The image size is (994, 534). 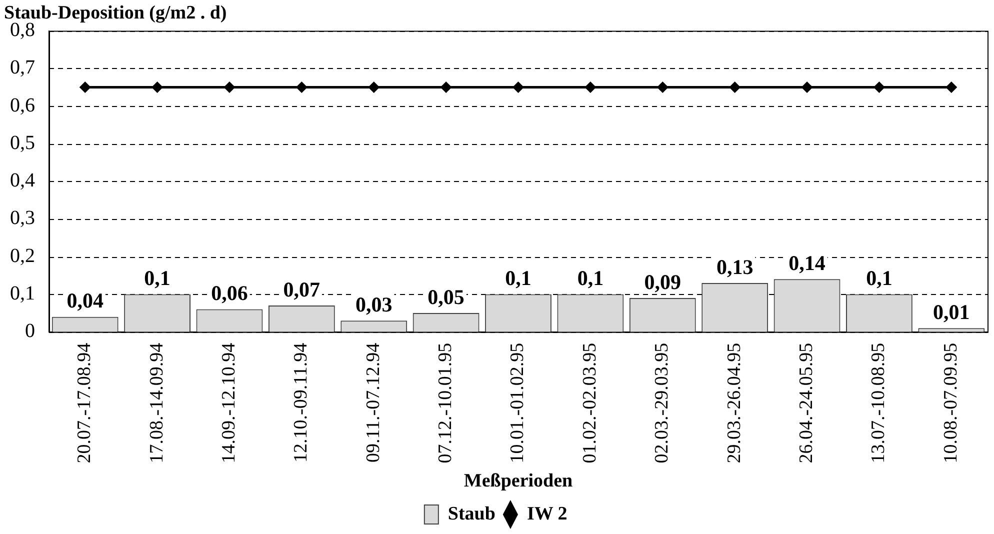 What do you see at coordinates (301, 402) in the screenshot?
I see `x-tick-label: 12.10.-09.11.94` at bounding box center [301, 402].